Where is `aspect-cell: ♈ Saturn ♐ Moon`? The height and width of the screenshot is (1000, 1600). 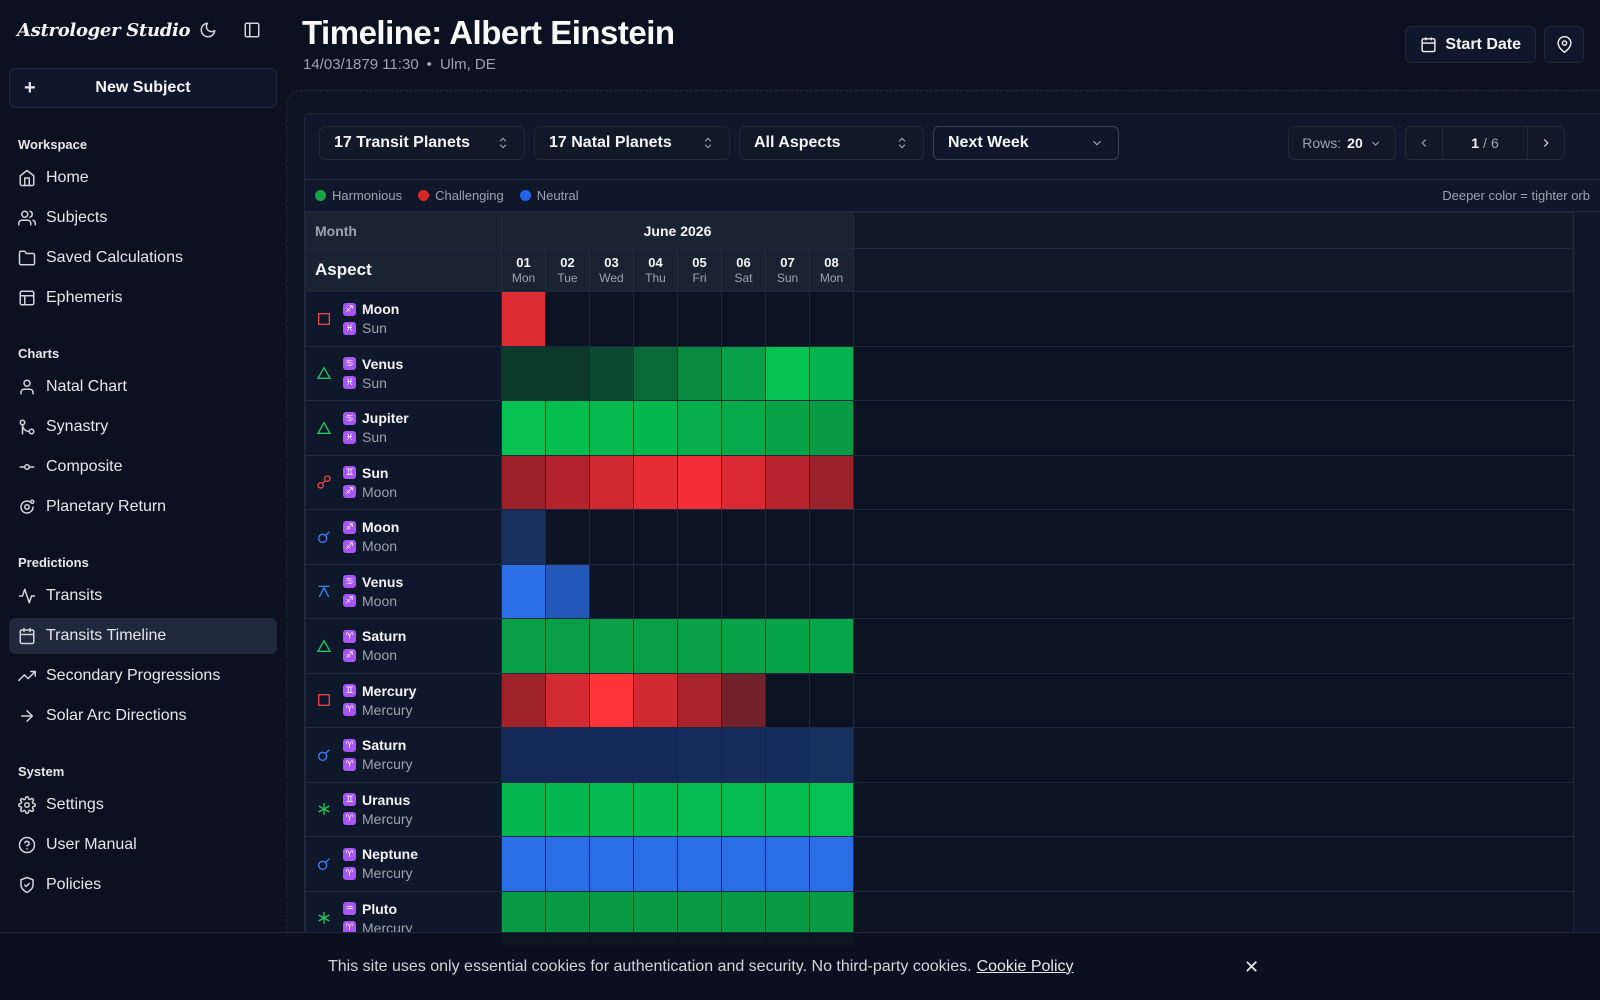 aspect-cell: ♈ Saturn ♐ Moon is located at coordinates (403, 646).